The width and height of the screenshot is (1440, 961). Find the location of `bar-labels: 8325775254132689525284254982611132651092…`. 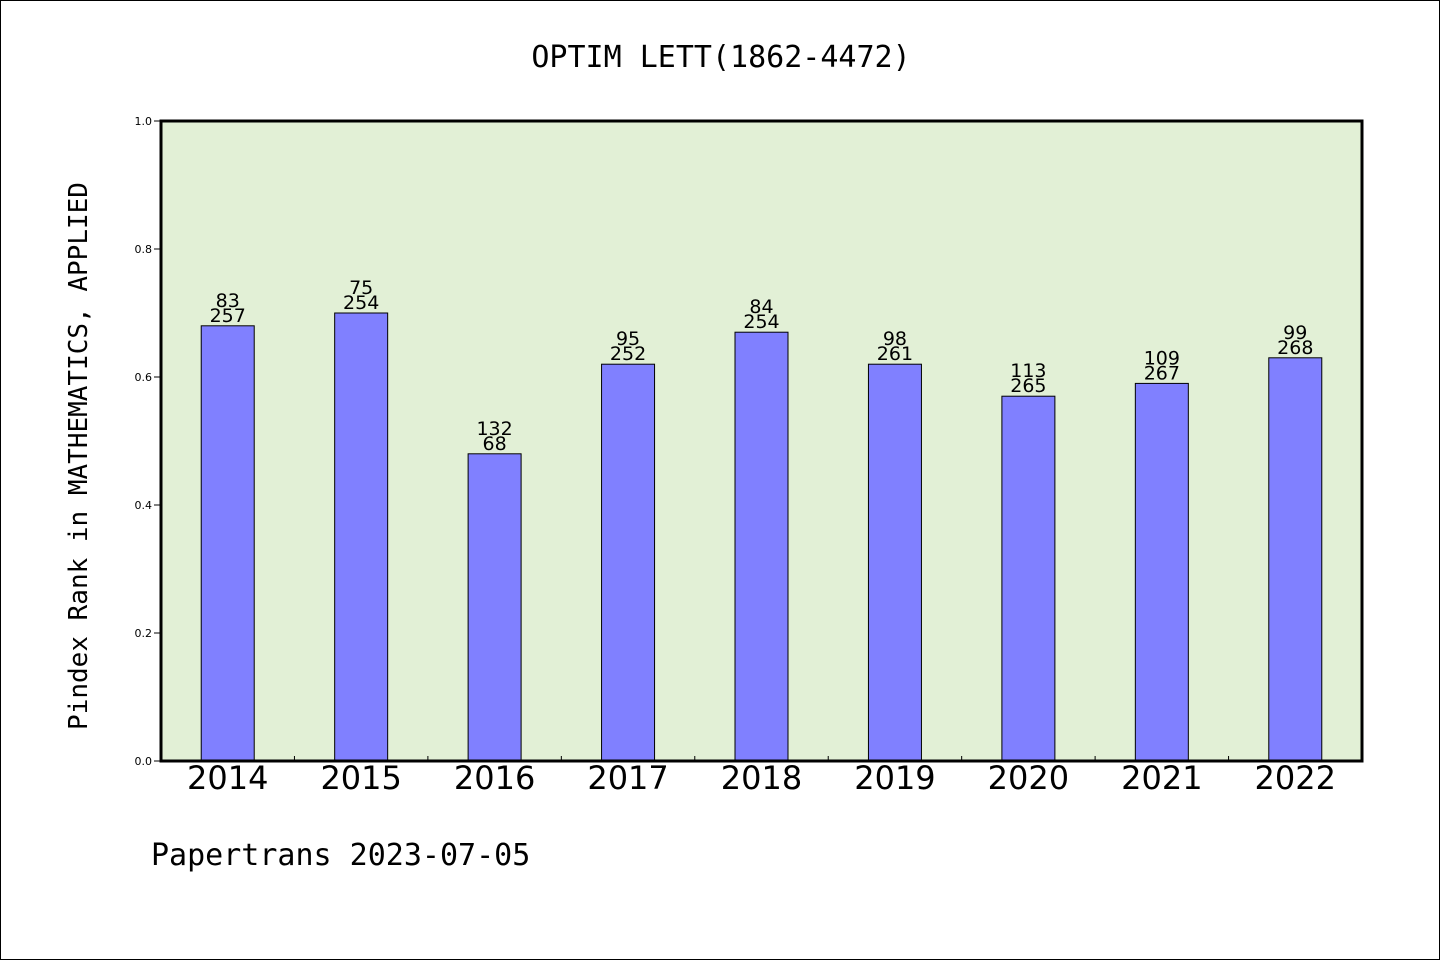

bar-labels: 8325775254132689525284254982611132651092… is located at coordinates (762, 366).